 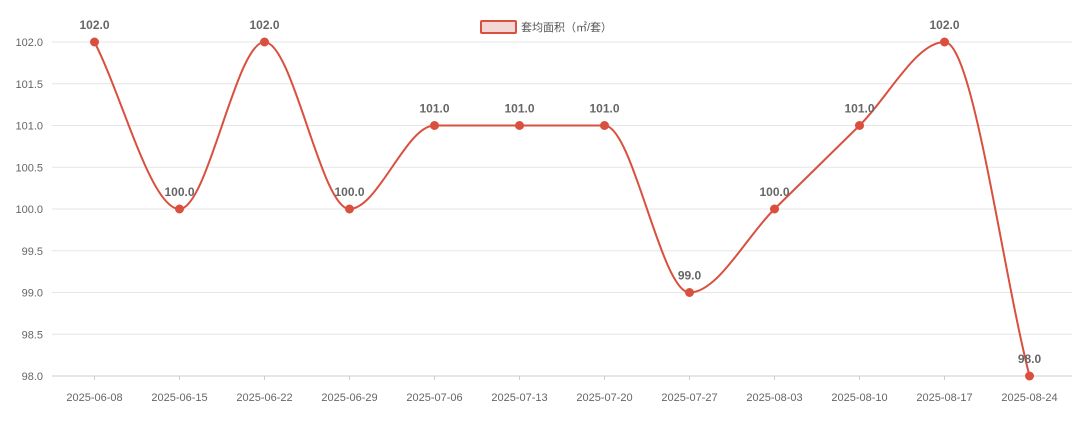 I want to click on data-label: 99.0, so click(x=690, y=276).